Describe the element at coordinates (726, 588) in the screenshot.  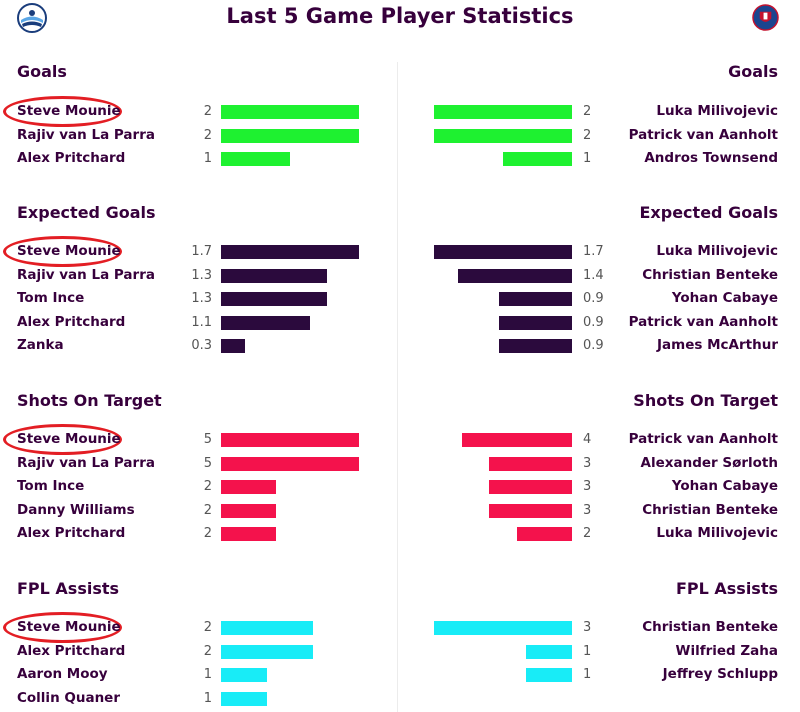
I see `away-section-title-fpl-assists: FPL Assists` at that location.